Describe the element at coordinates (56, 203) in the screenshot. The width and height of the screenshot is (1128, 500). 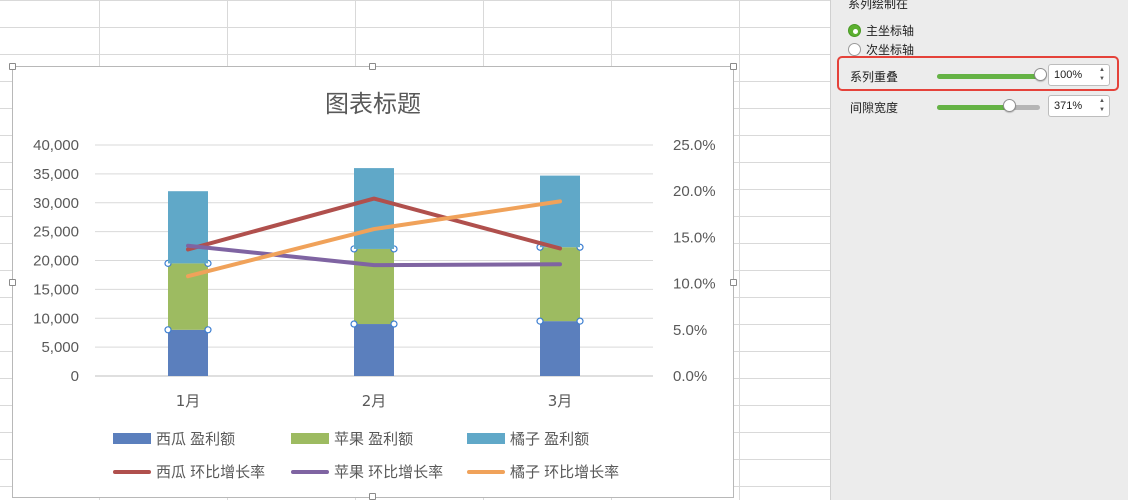
I see `y-left-tick-label: 30,000` at that location.